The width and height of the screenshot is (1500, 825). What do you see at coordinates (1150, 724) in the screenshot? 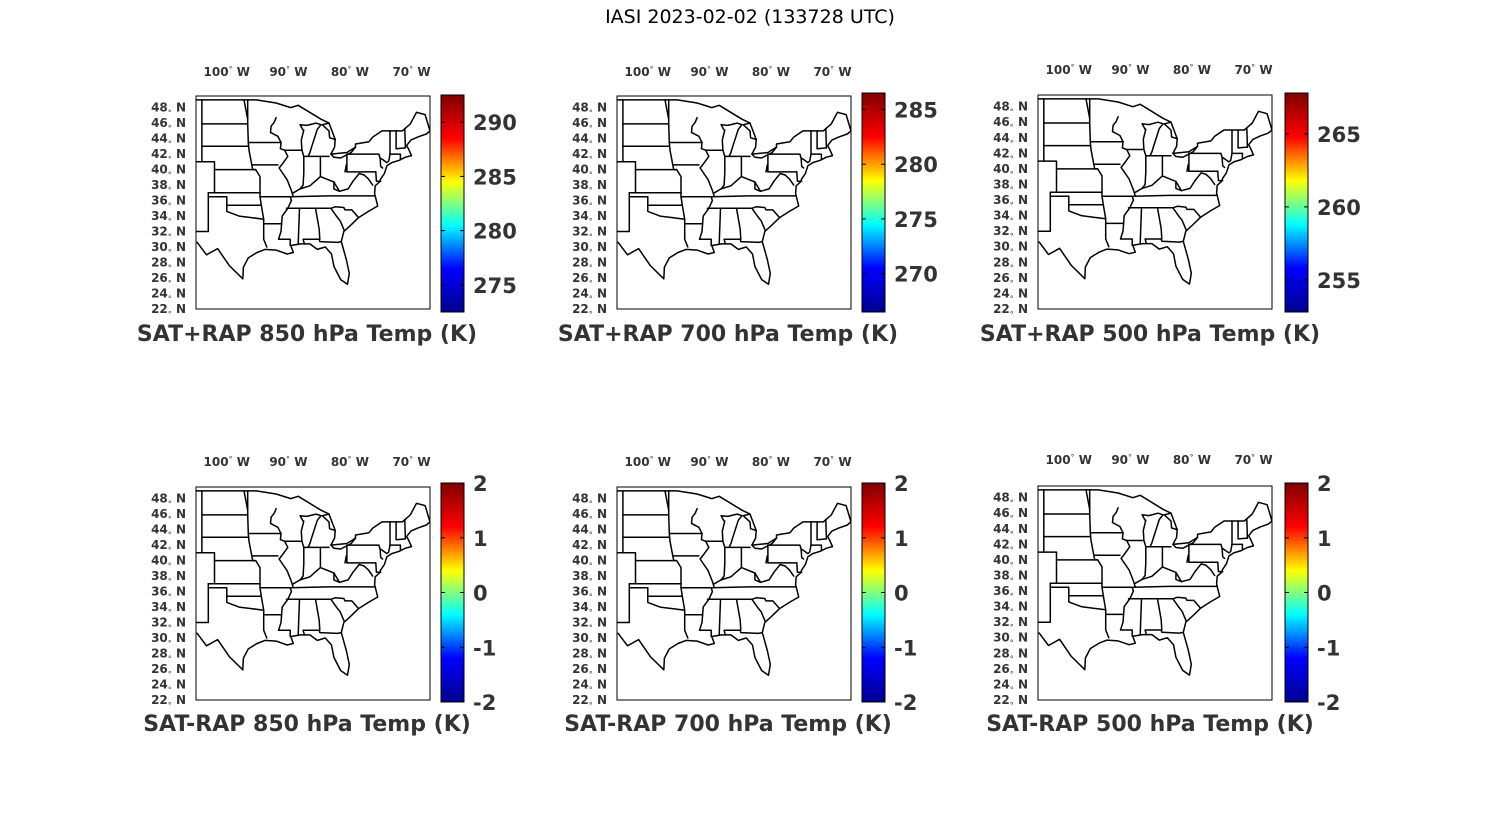
I see `panel-title: SAT-RAP 500 hPa Temp (K)` at bounding box center [1150, 724].